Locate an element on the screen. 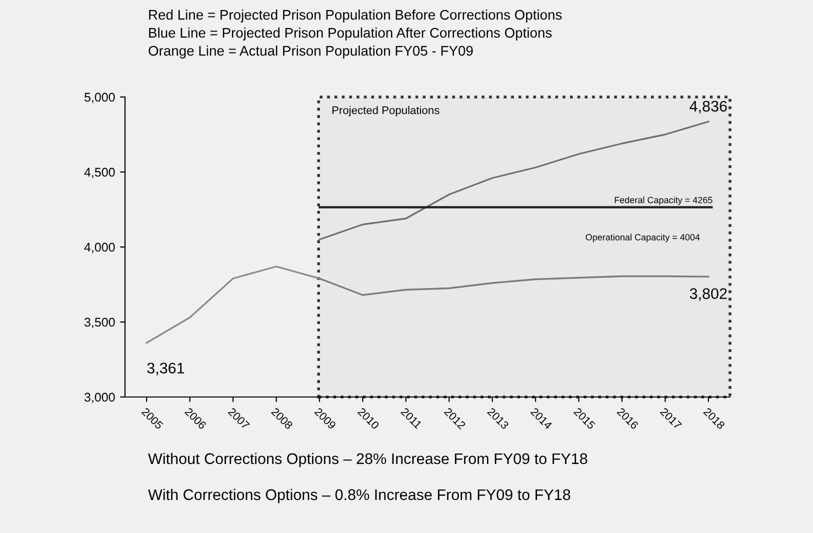 This screenshot has height=533, width=813. text: Without Corrections Options – 28% Increase From FY09 to FY18 is located at coordinates (368, 460).